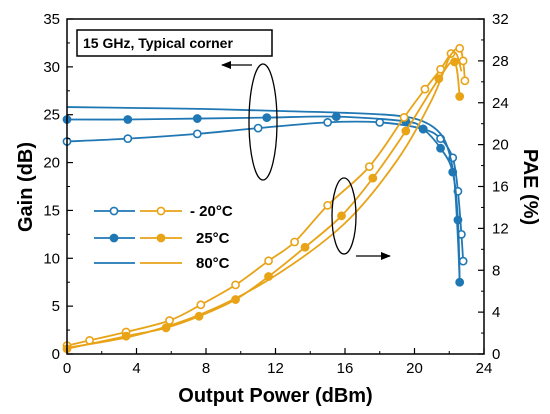 The height and width of the screenshot is (414, 550). Describe the element at coordinates (51, 67) in the screenshot. I see `y-left-tick-label: 30` at that location.